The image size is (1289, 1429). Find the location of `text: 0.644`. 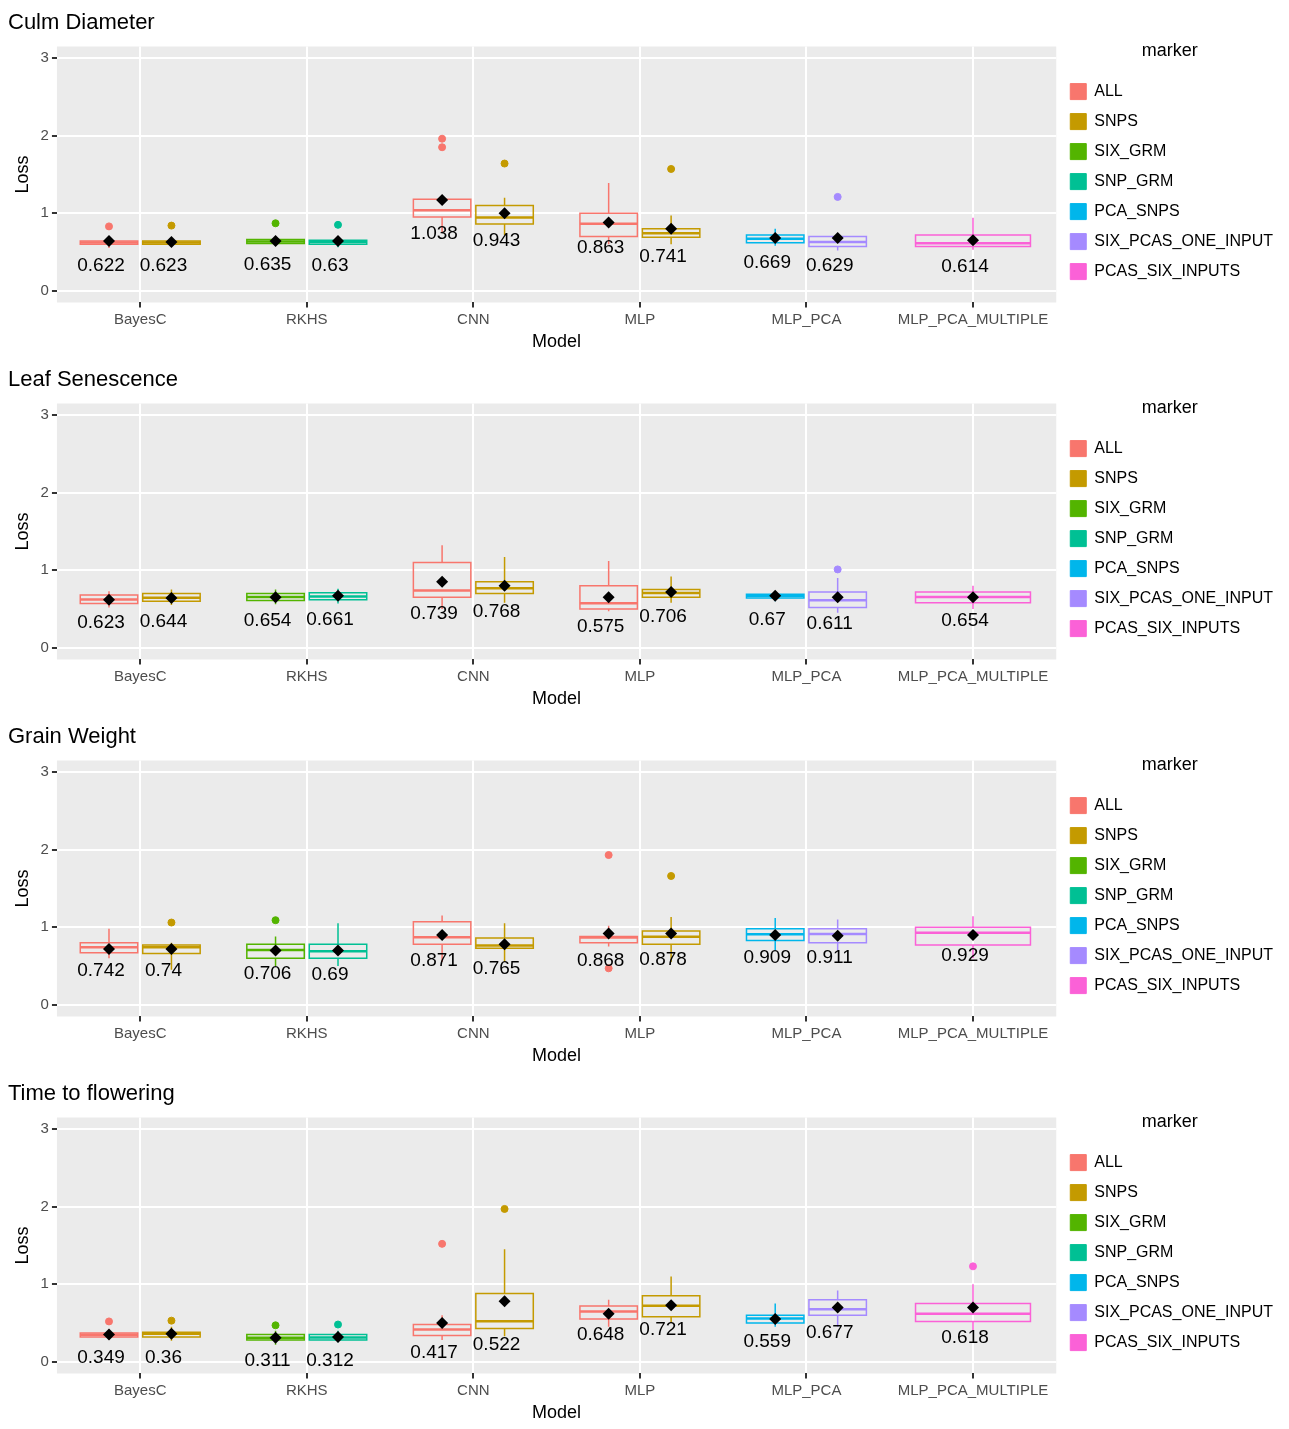

text: 0.644 is located at coordinates (163, 620).